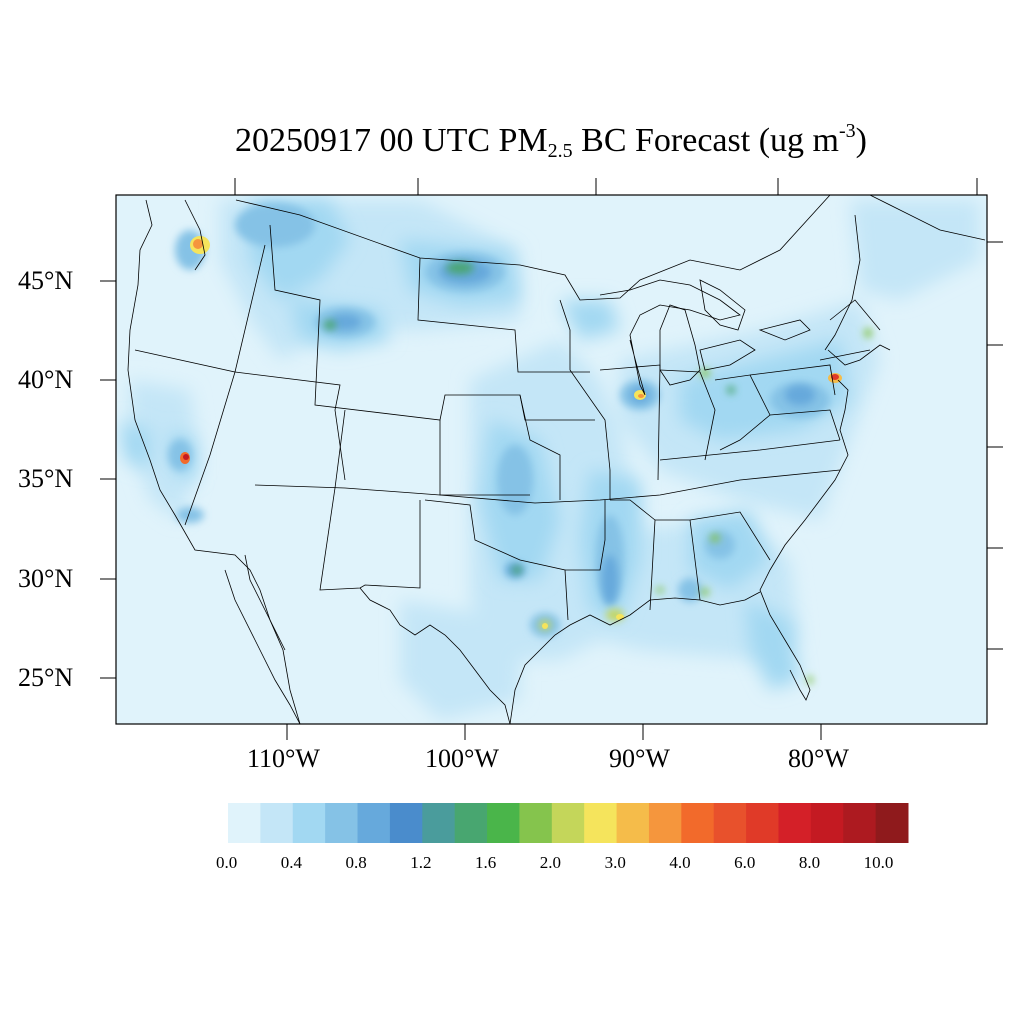 This screenshot has height=1024, width=1024. Describe the element at coordinates (283, 758) in the screenshot. I see `lon-label-110: 110°W` at that location.